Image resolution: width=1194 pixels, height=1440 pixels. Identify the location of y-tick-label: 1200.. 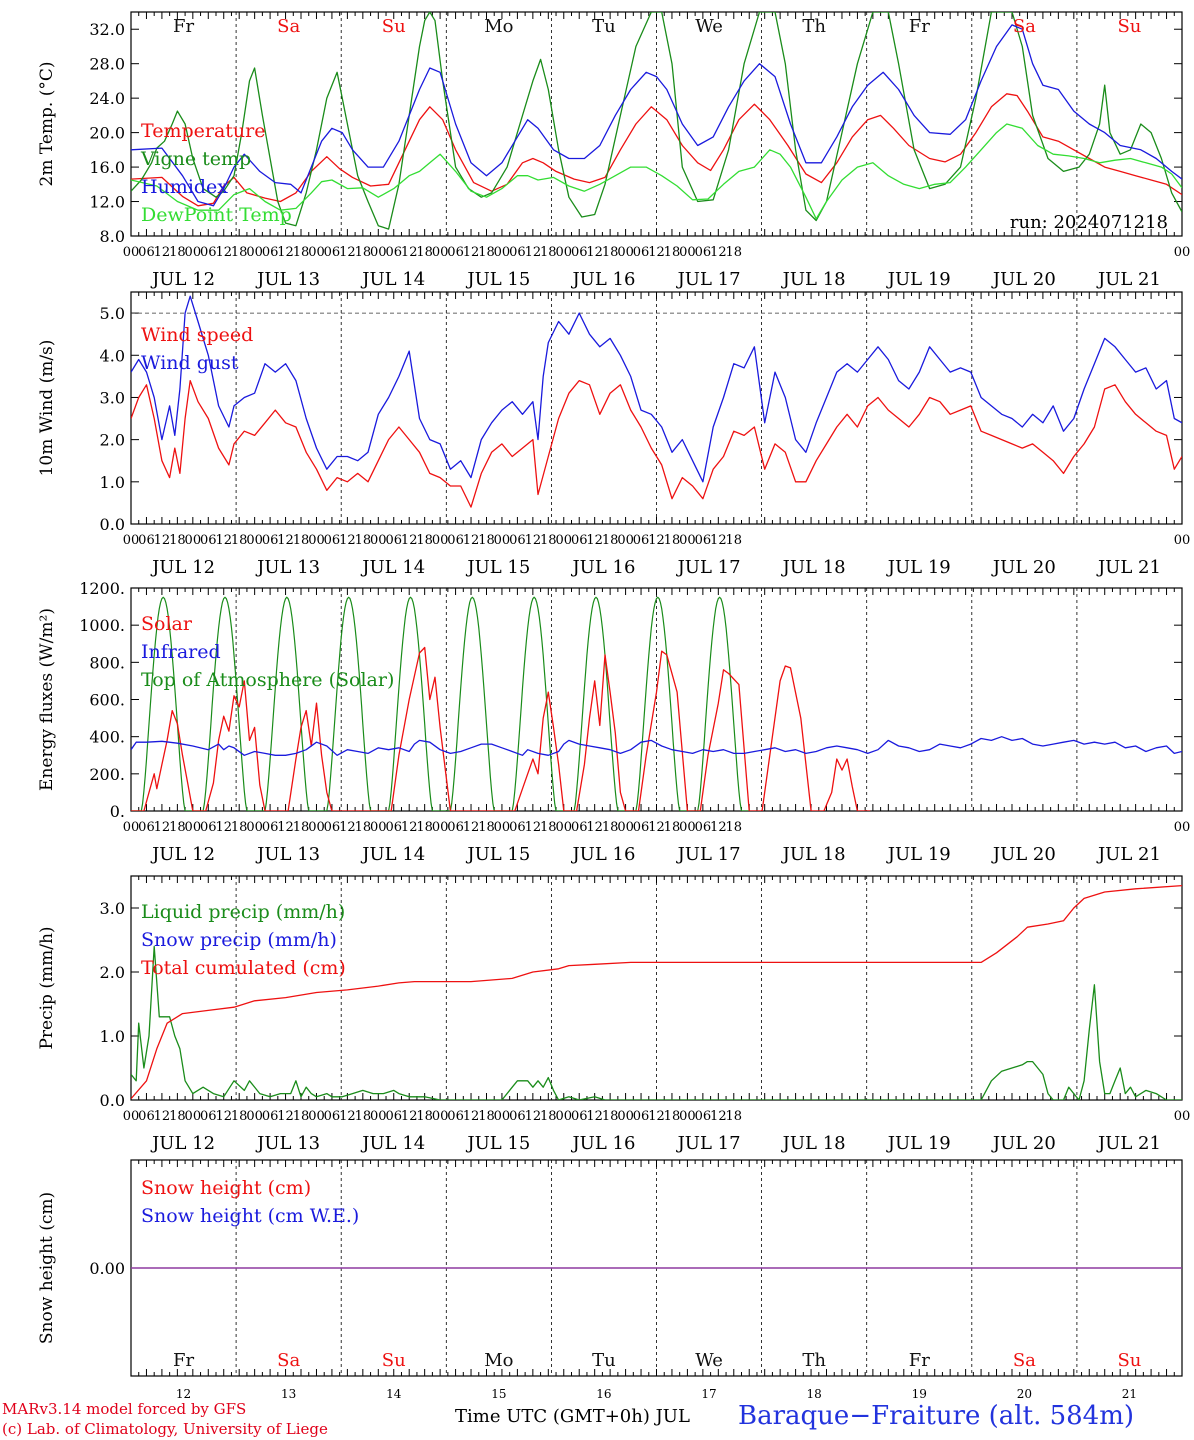
(102, 588).